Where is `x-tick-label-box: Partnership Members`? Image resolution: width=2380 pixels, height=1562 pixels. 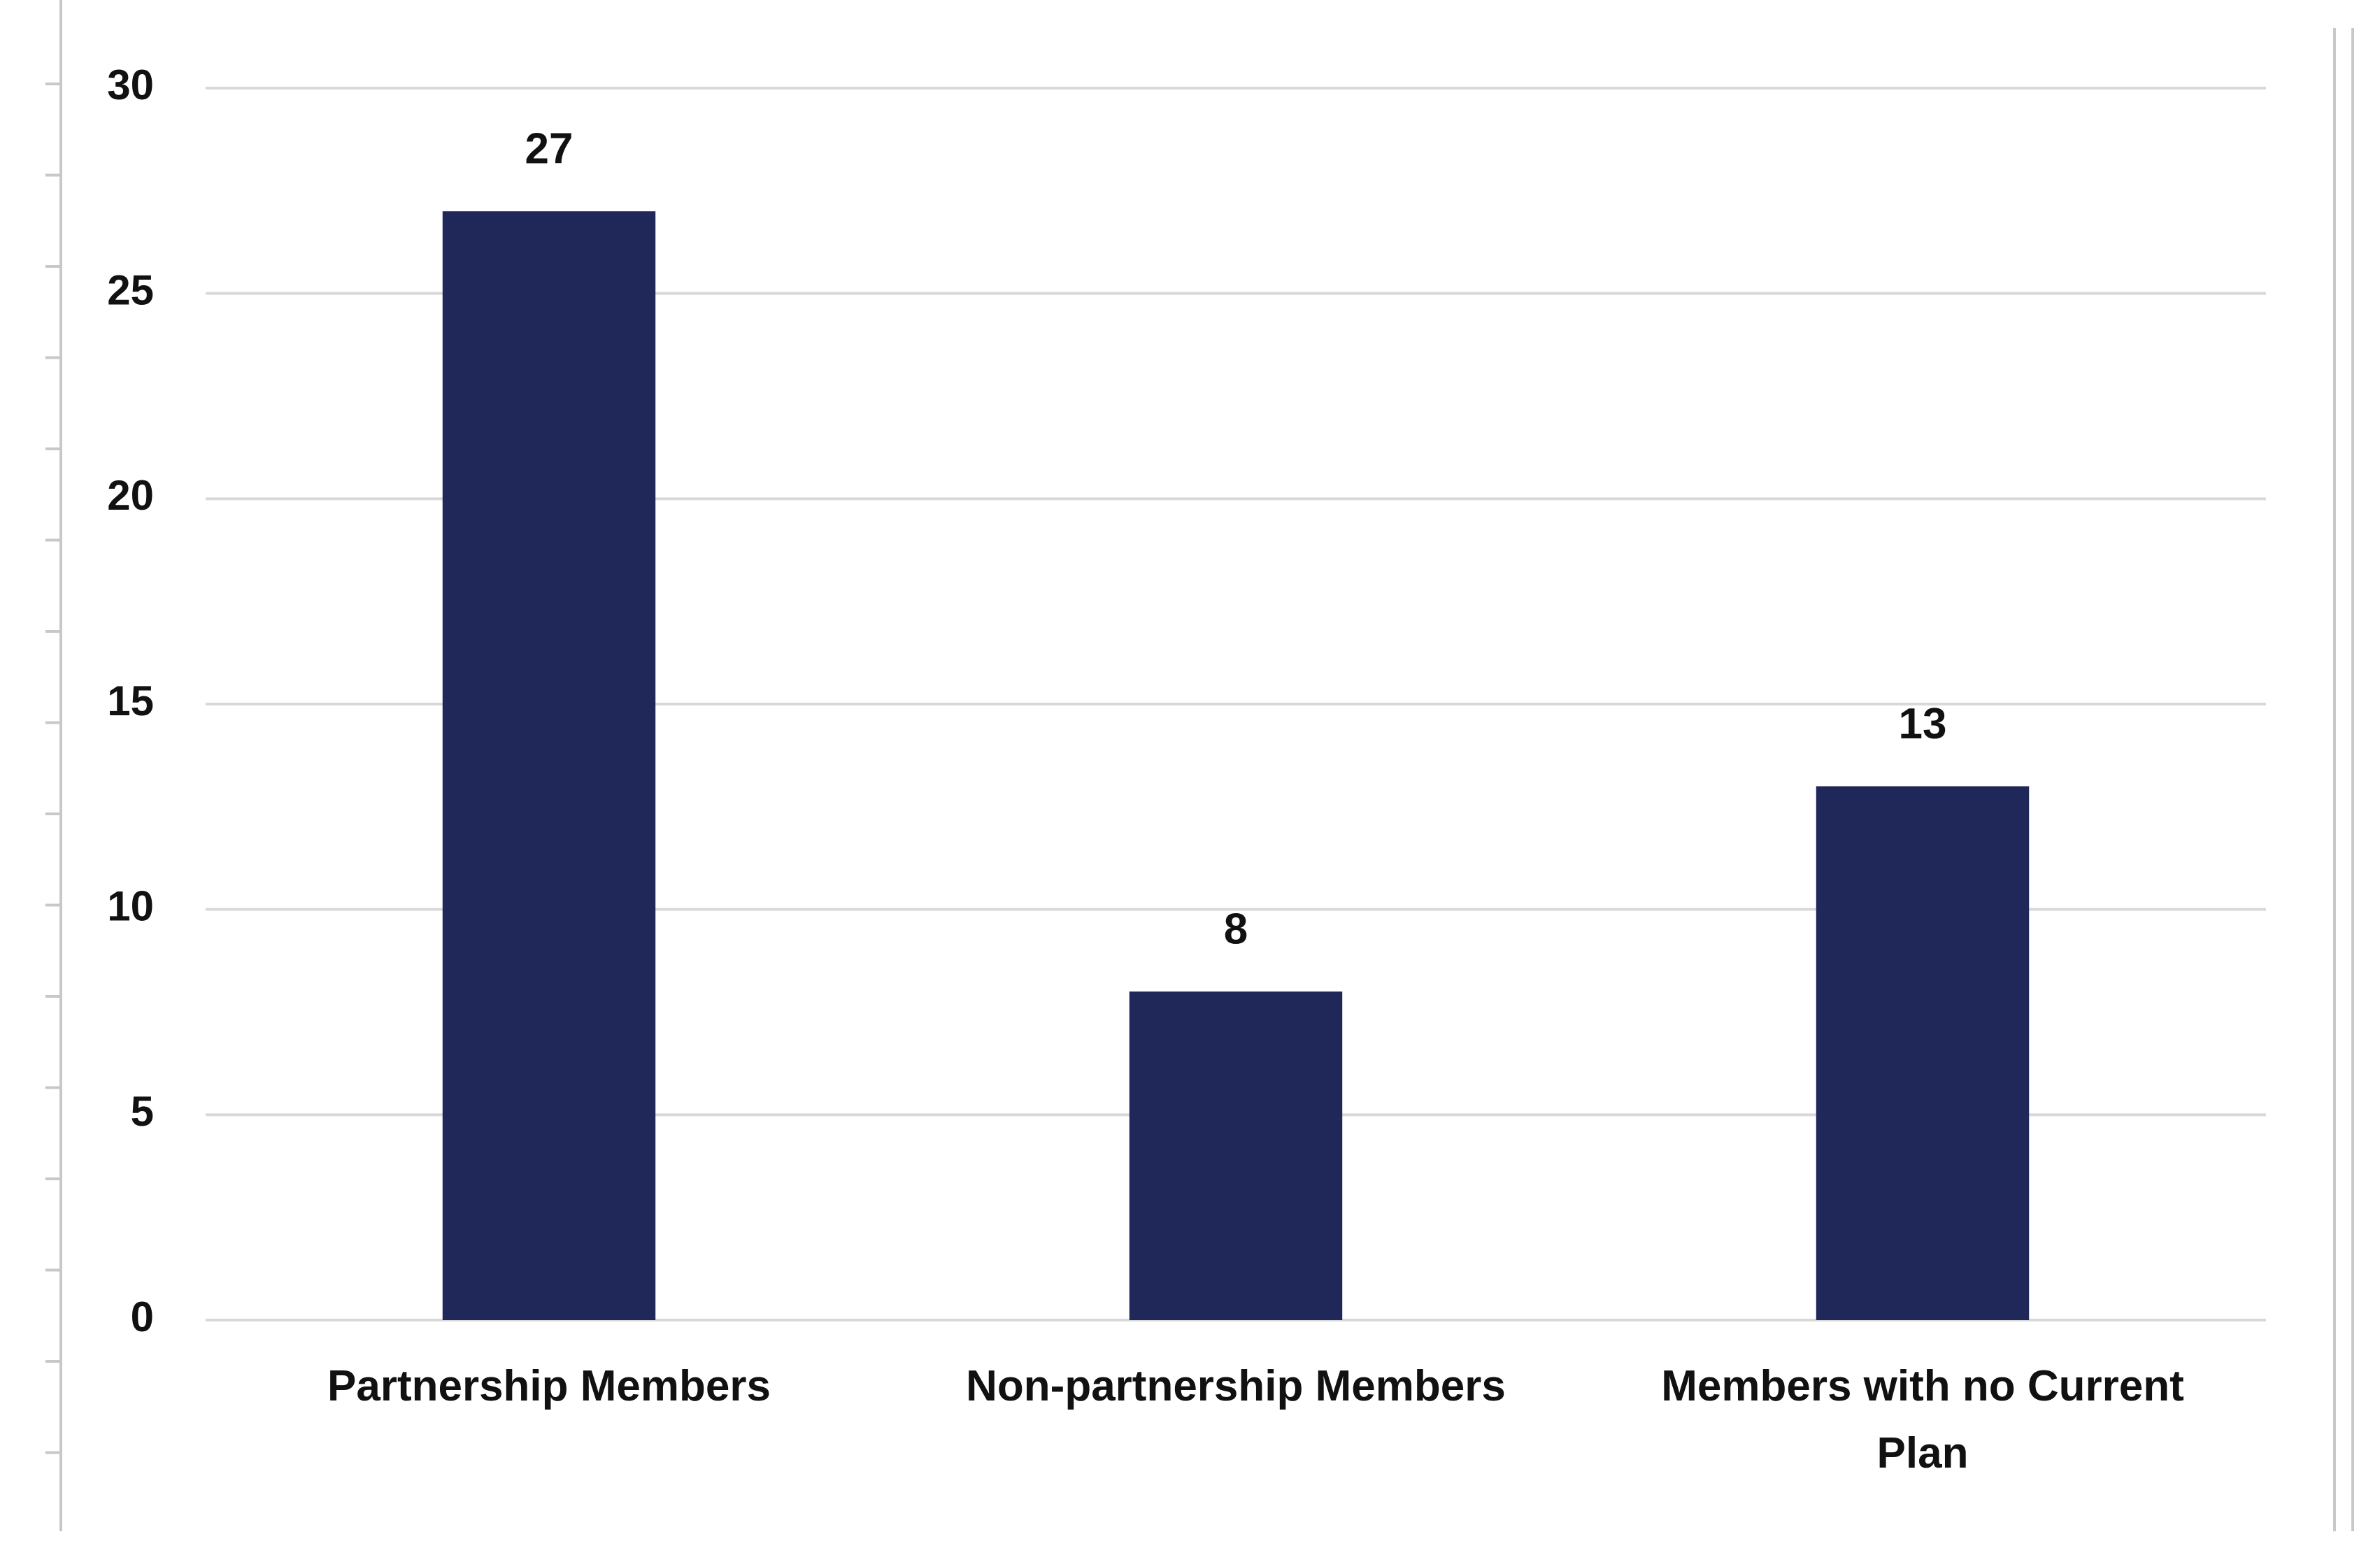
x-tick-label-box: Partnership Members is located at coordinates (549, 1386).